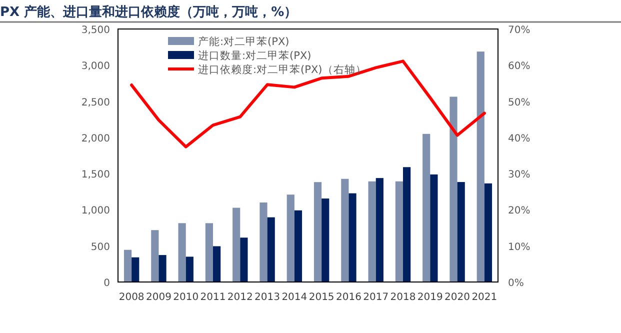 The image size is (621, 333). What do you see at coordinates (267, 297) in the screenshot?
I see `x-tick-label: 2013` at bounding box center [267, 297].